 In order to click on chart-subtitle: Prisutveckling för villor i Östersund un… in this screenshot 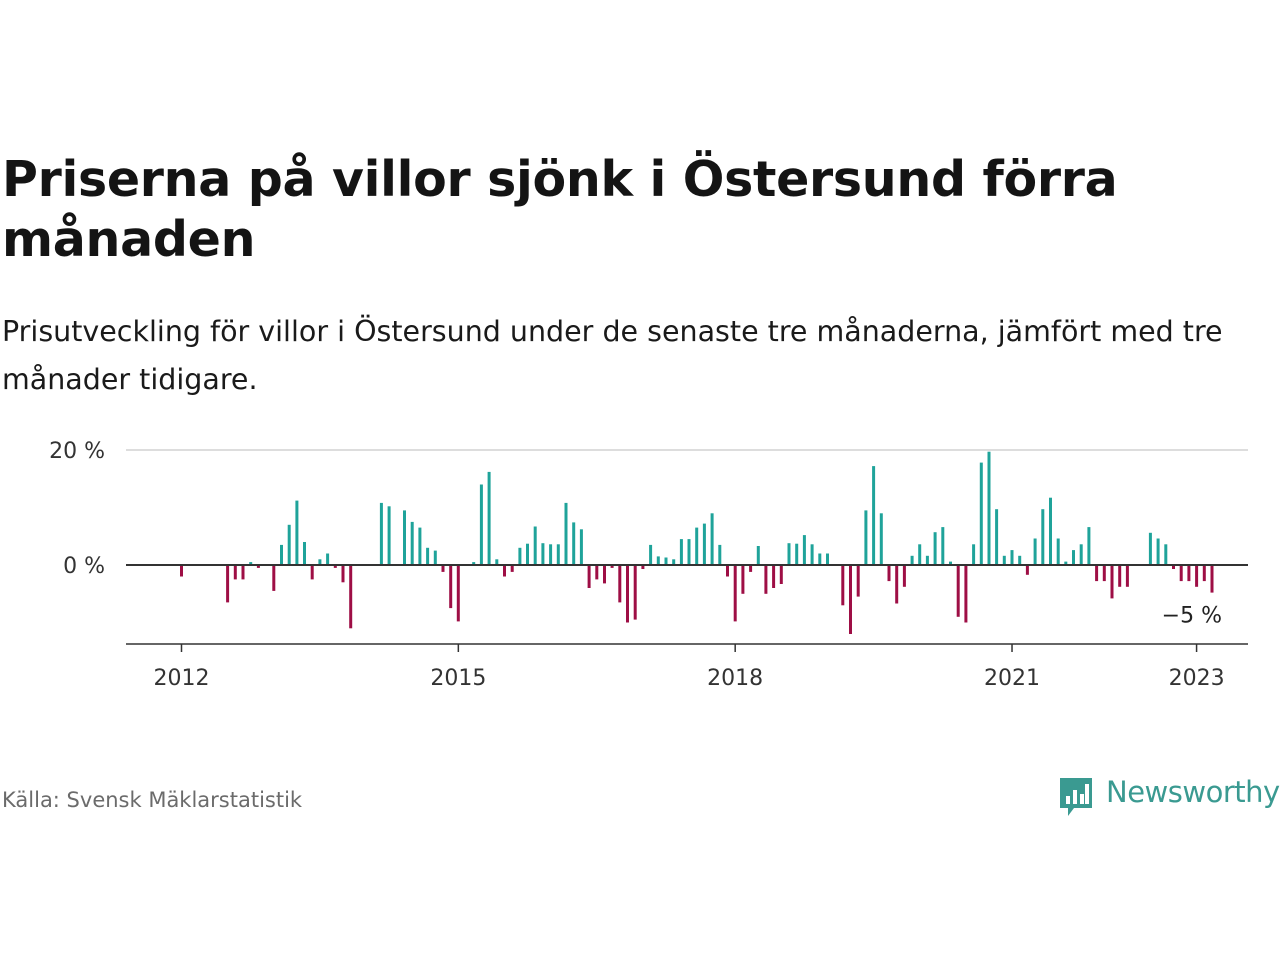, I will do `click(612, 355)`.